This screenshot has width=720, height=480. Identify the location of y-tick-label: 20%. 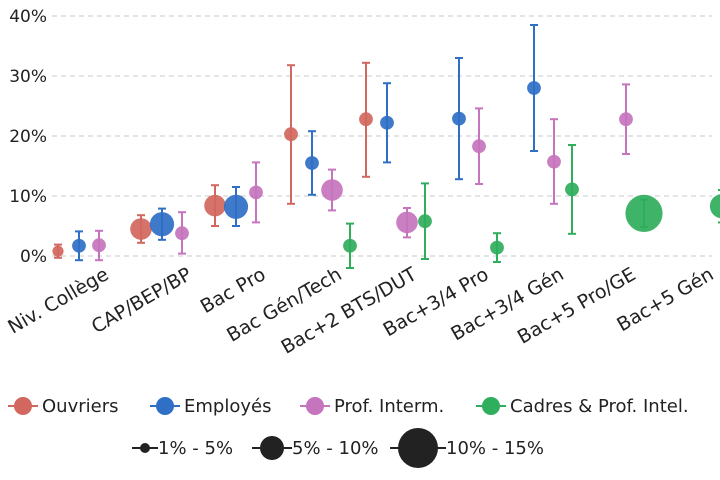
(28, 137).